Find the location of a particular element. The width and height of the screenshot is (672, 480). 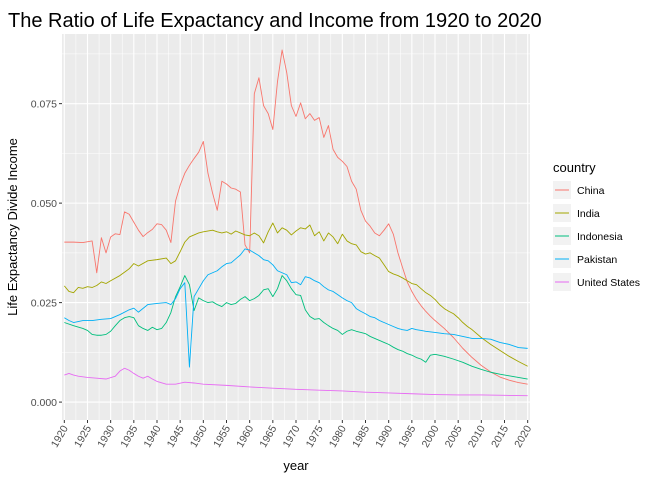

y-axis-title: Life Expactancy Divide Income is located at coordinates (12, 227).